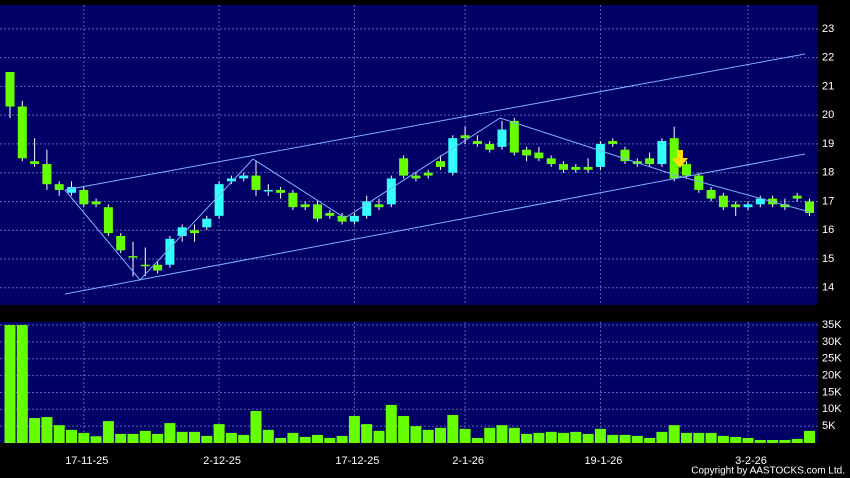 Image resolution: width=850 pixels, height=478 pixels. I want to click on y-tick-label: 30K, so click(832, 342).